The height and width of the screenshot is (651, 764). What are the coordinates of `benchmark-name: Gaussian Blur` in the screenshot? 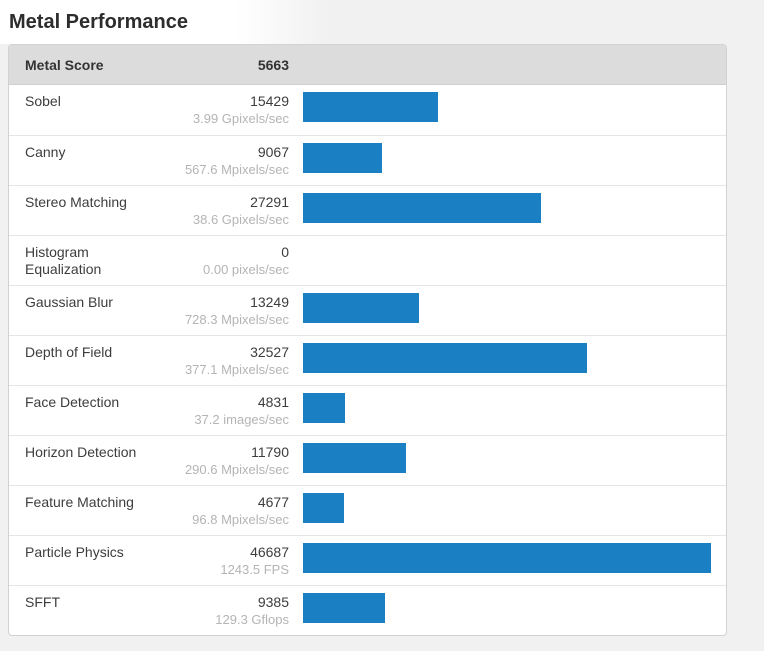 It's located at (69, 302).